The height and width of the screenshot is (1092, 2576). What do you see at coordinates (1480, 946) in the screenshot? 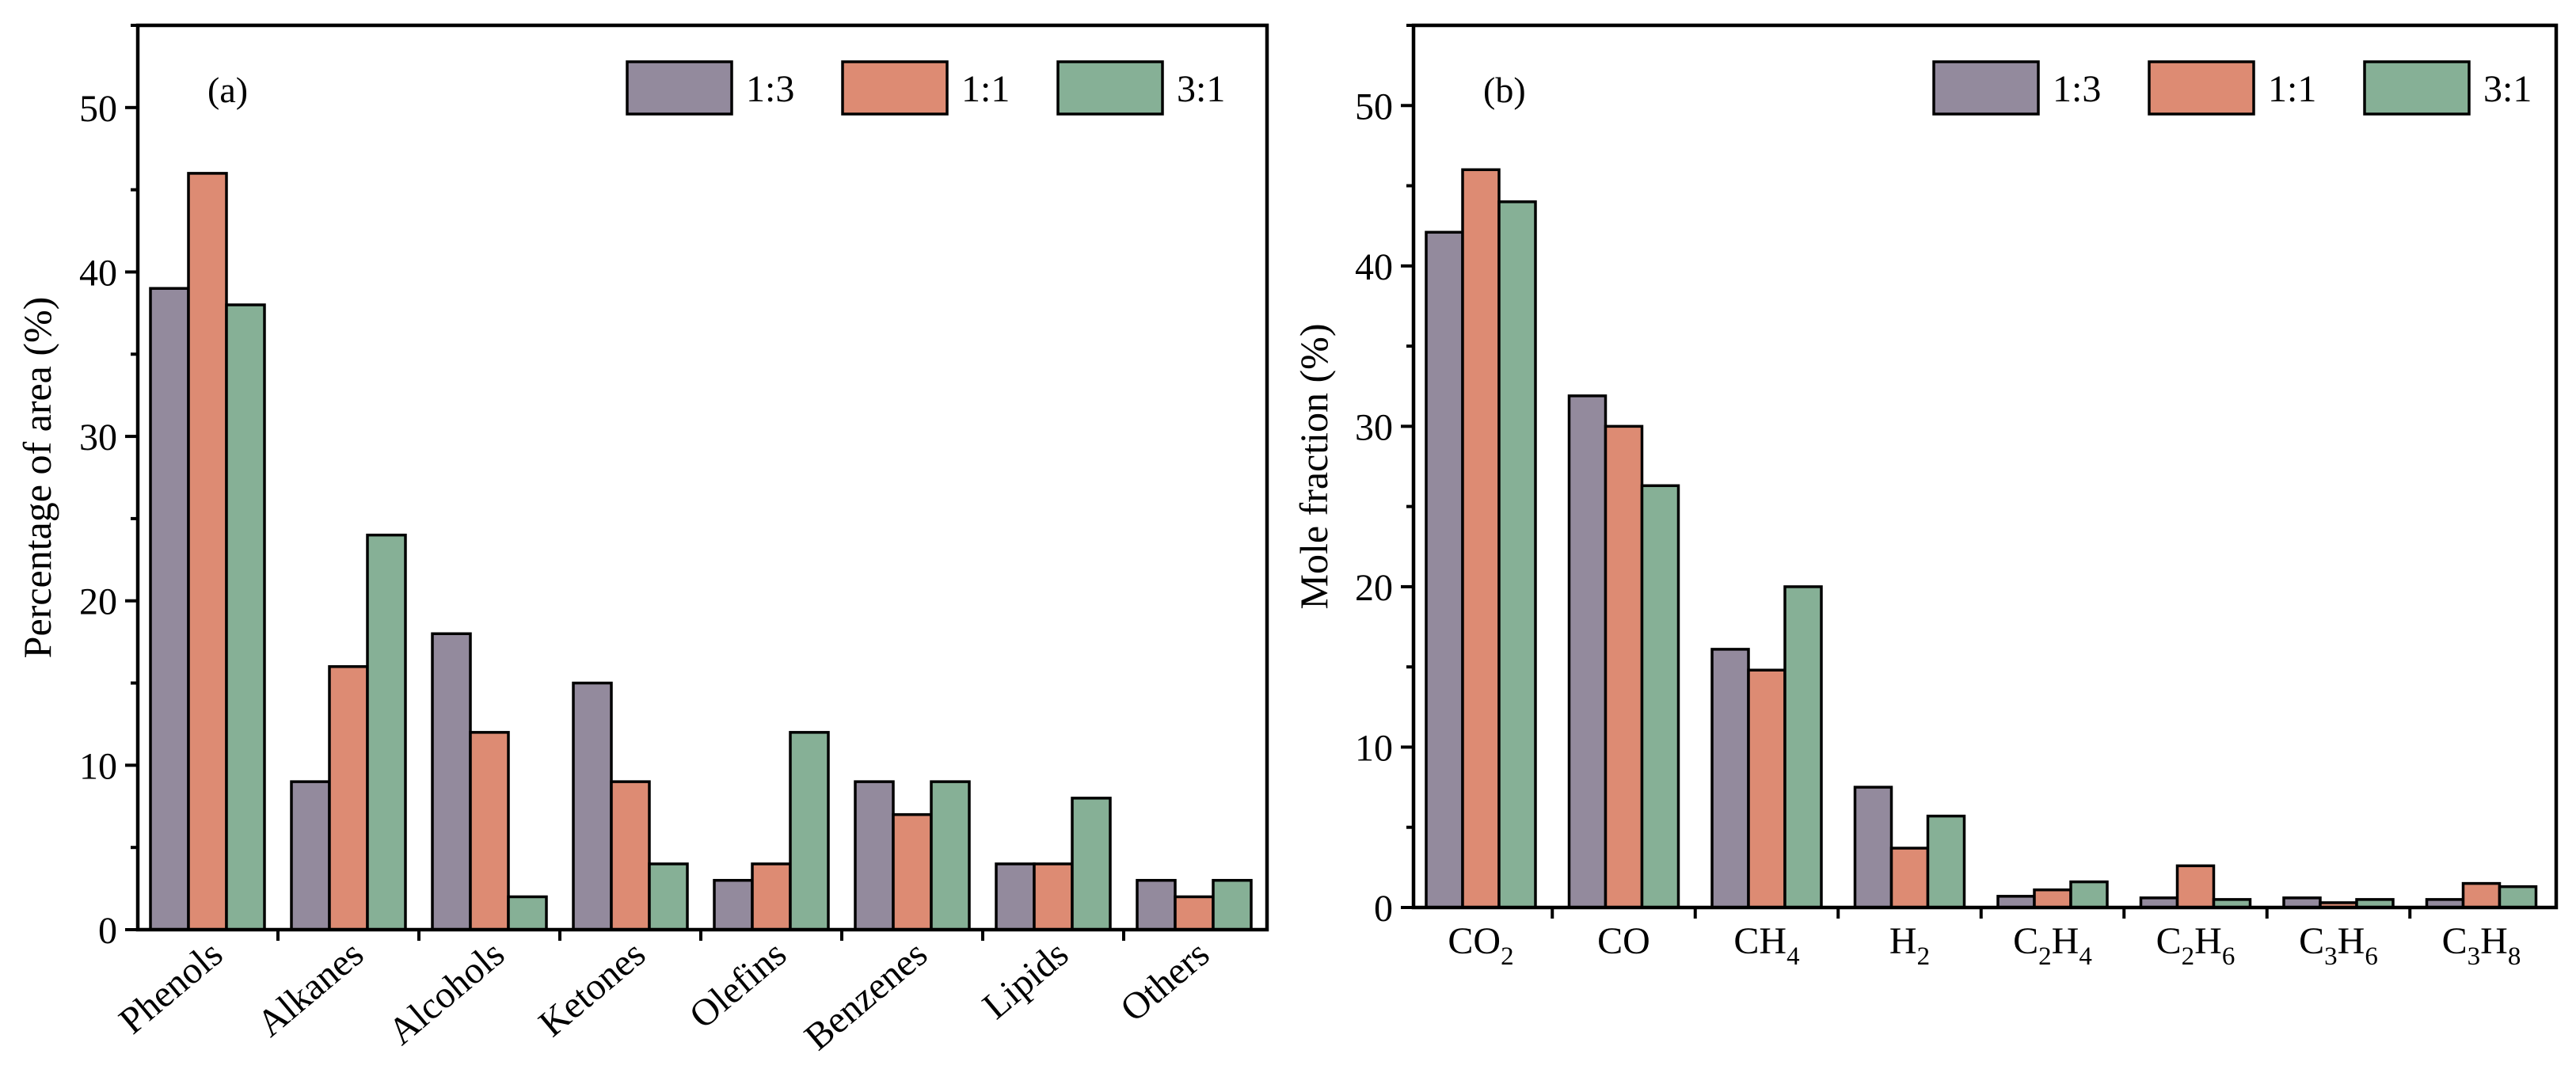
I see `x-category-label: CO2` at bounding box center [1480, 946].